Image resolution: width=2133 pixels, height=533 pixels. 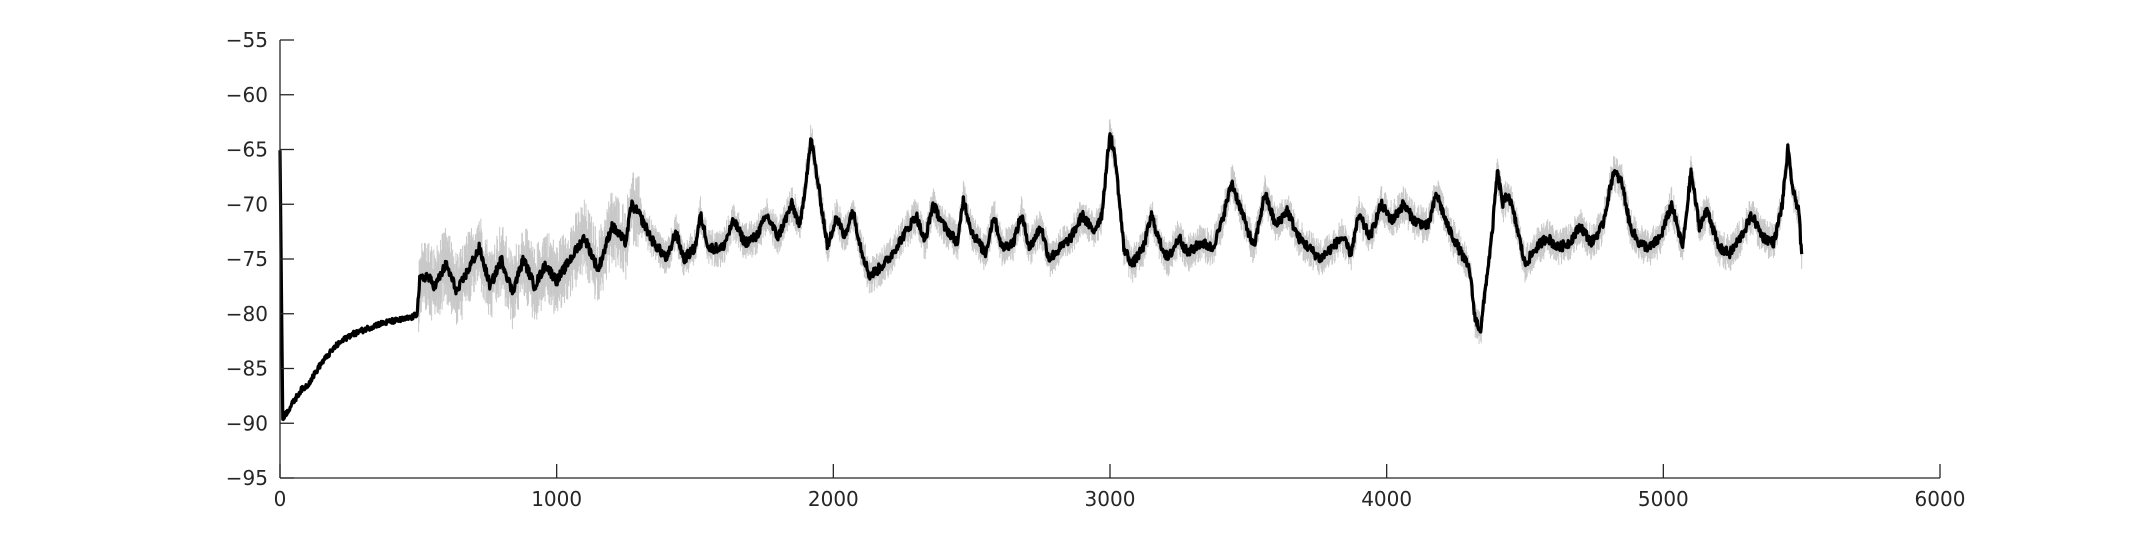 What do you see at coordinates (247, 150) in the screenshot?
I see `y-tick-label: −65` at bounding box center [247, 150].